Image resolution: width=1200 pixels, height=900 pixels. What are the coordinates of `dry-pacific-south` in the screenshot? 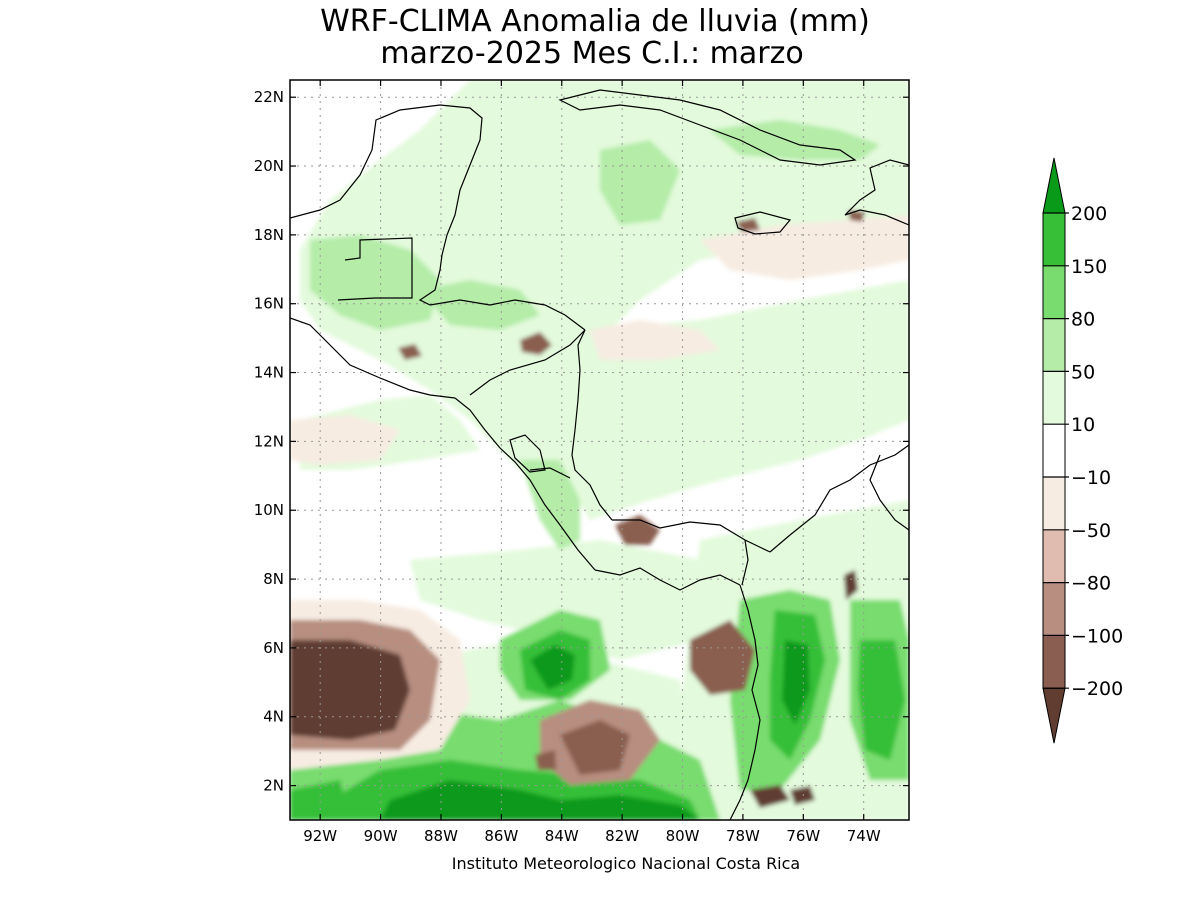 It's located at (545, 760).